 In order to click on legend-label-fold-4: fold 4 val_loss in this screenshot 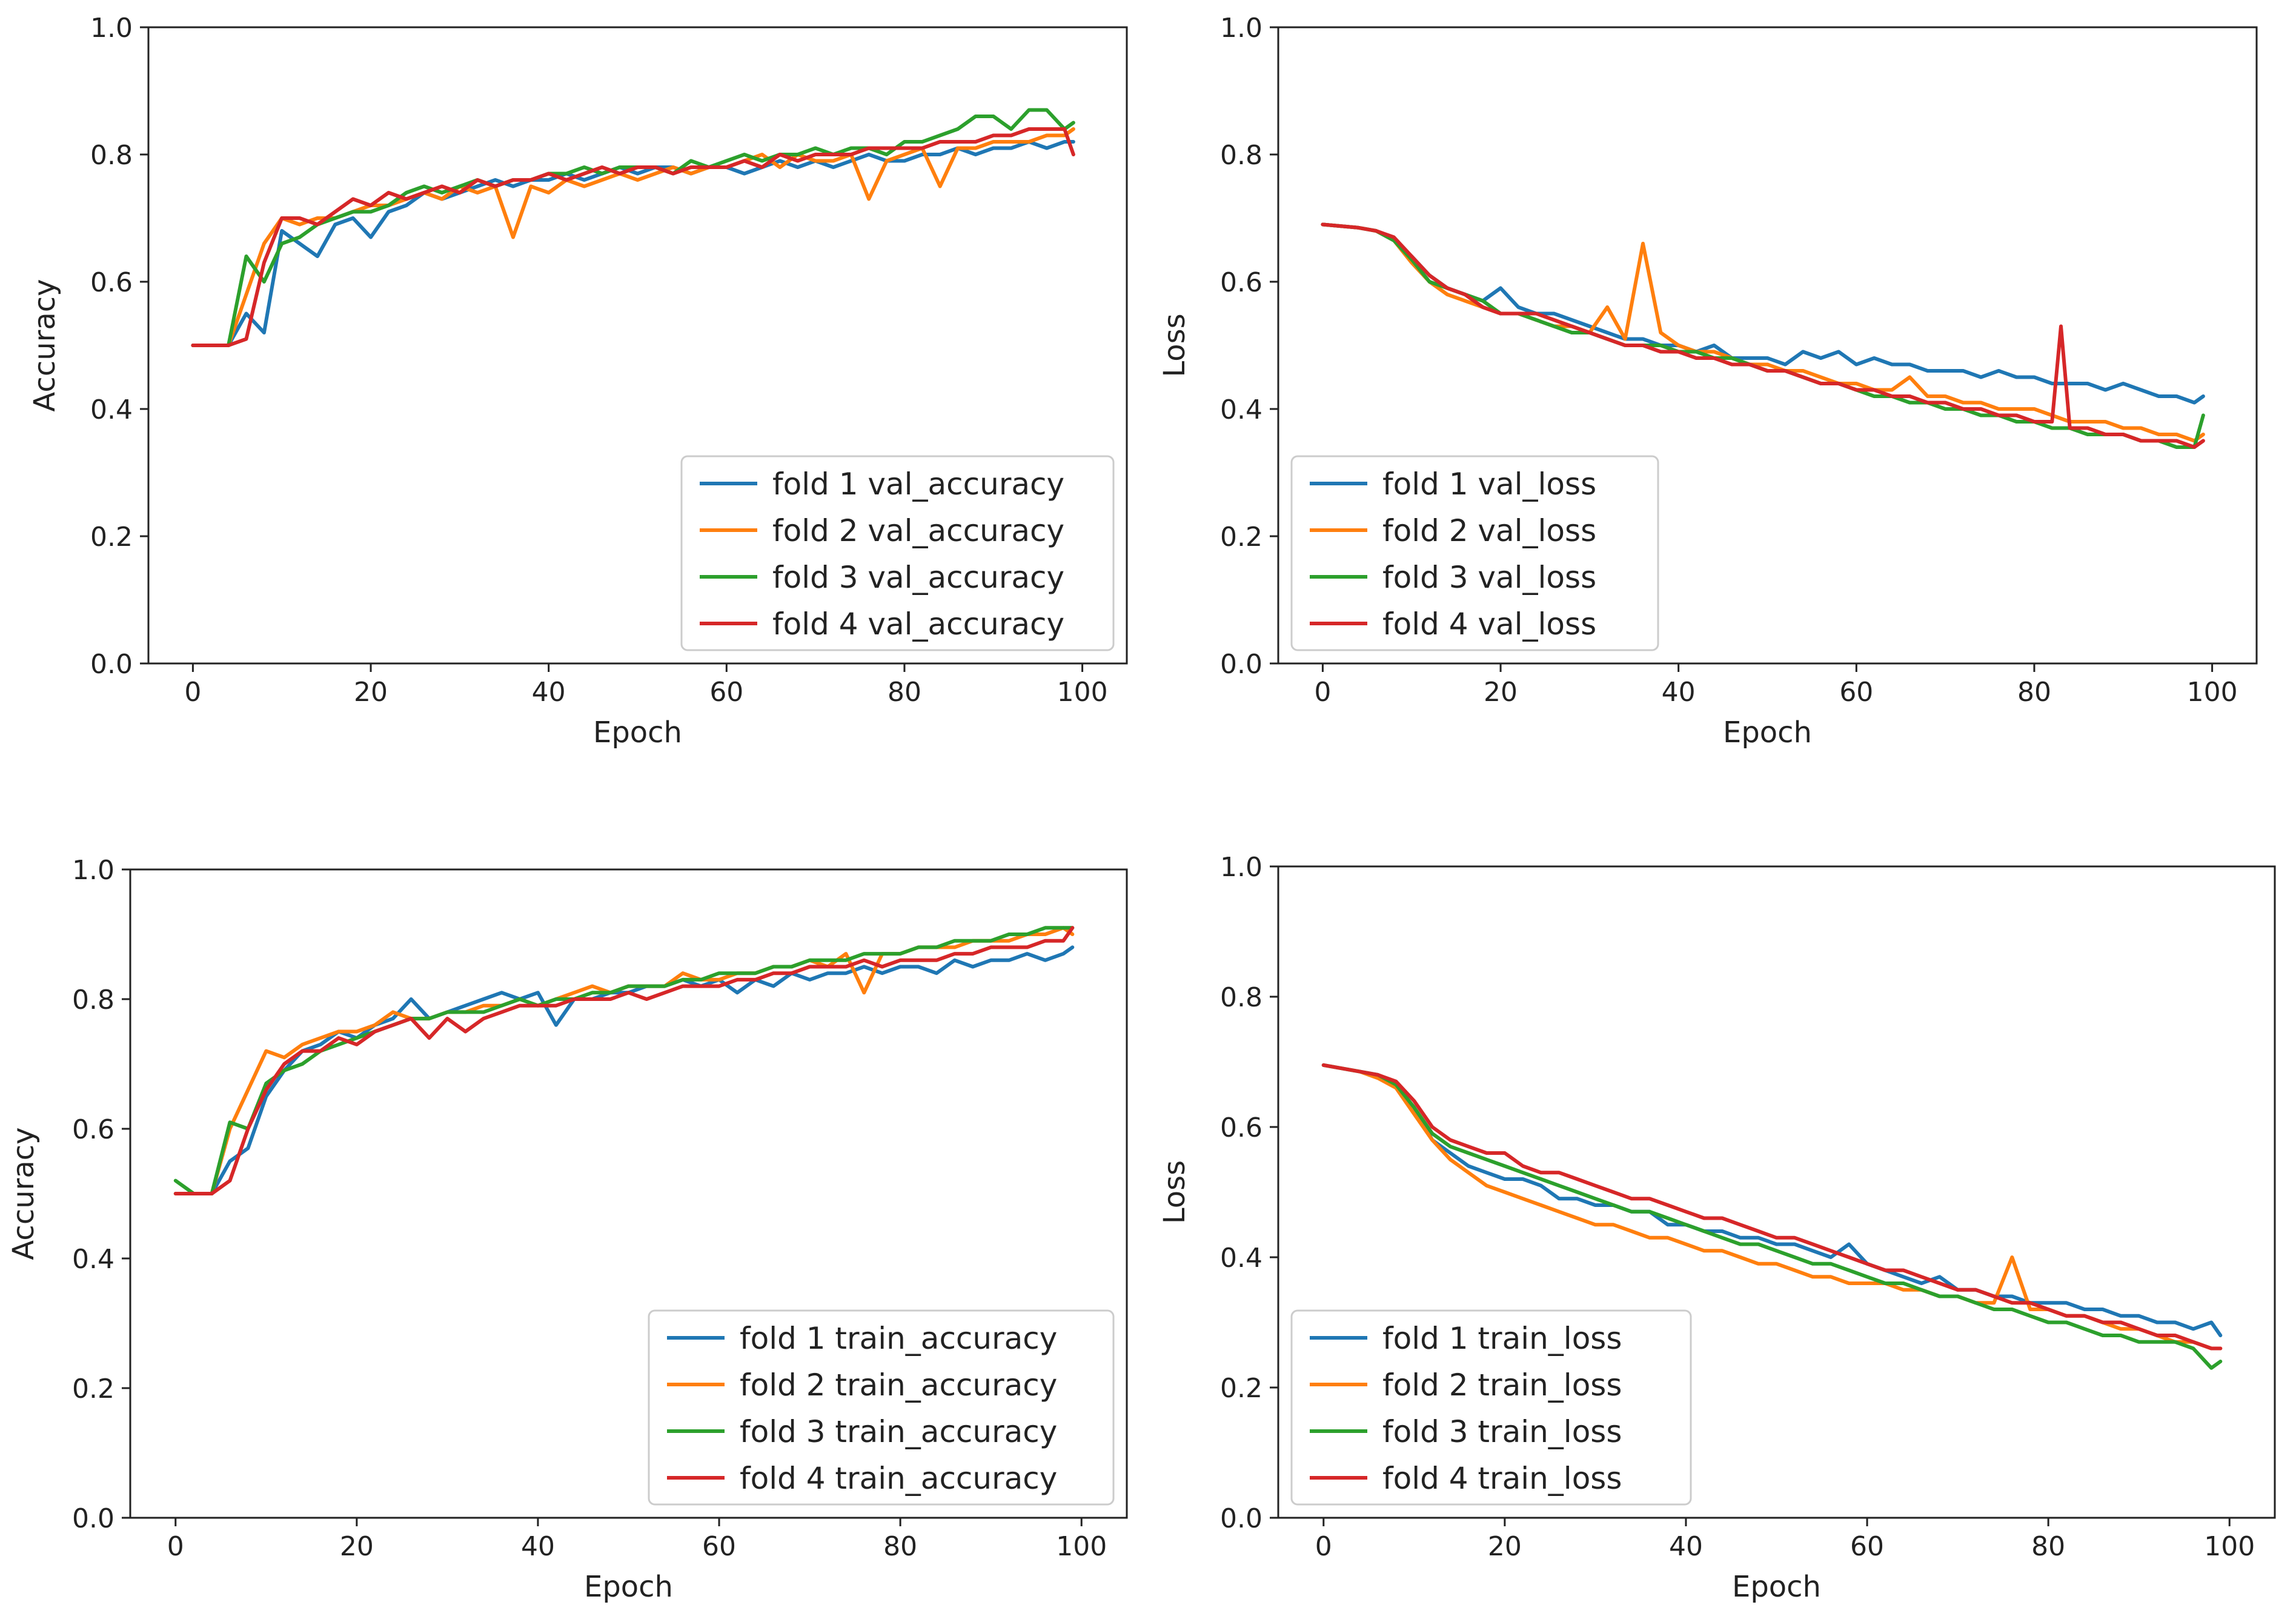, I will do `click(1489, 624)`.